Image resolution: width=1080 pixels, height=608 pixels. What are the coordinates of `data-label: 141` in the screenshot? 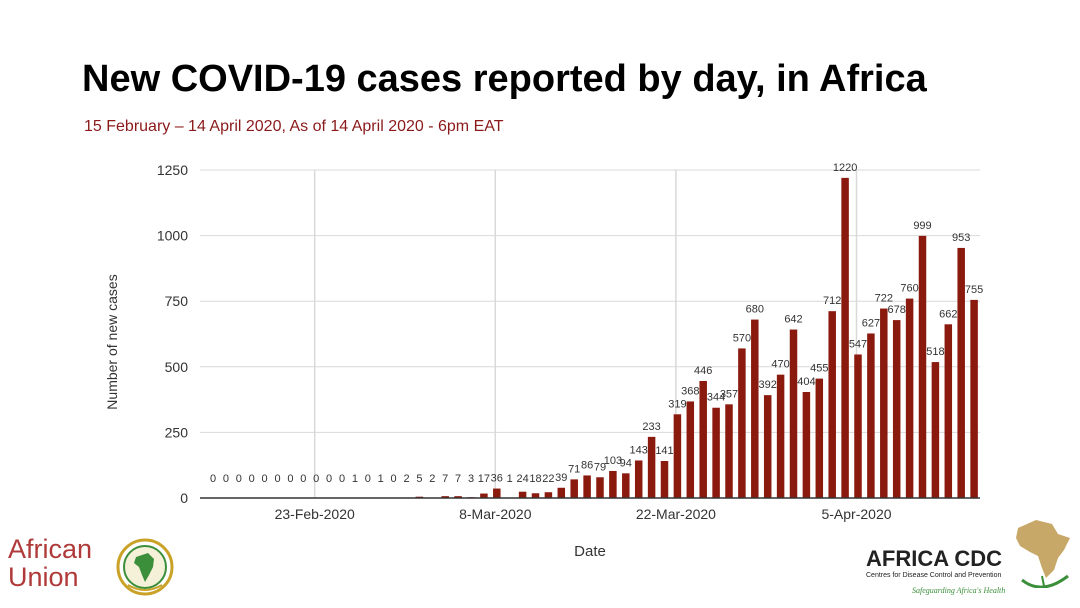 It's located at (664, 451).